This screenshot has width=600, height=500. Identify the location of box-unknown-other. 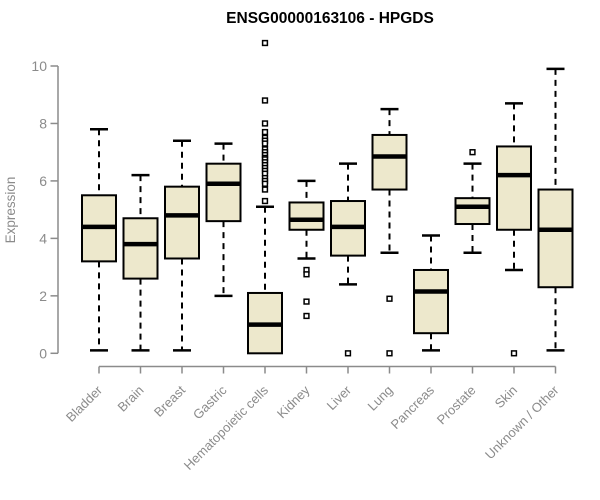
(555, 238).